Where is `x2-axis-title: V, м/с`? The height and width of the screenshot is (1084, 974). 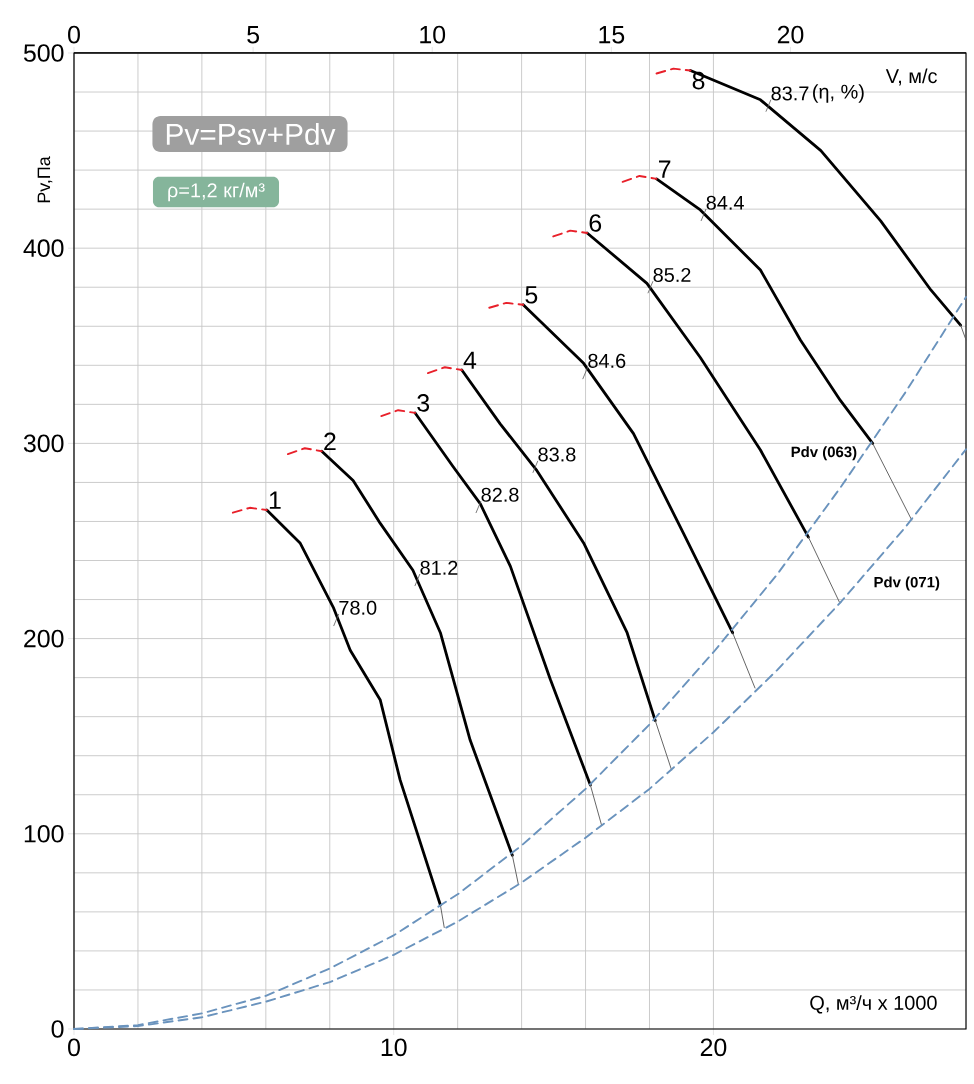
x2-axis-title: V, м/с is located at coordinates (911, 77).